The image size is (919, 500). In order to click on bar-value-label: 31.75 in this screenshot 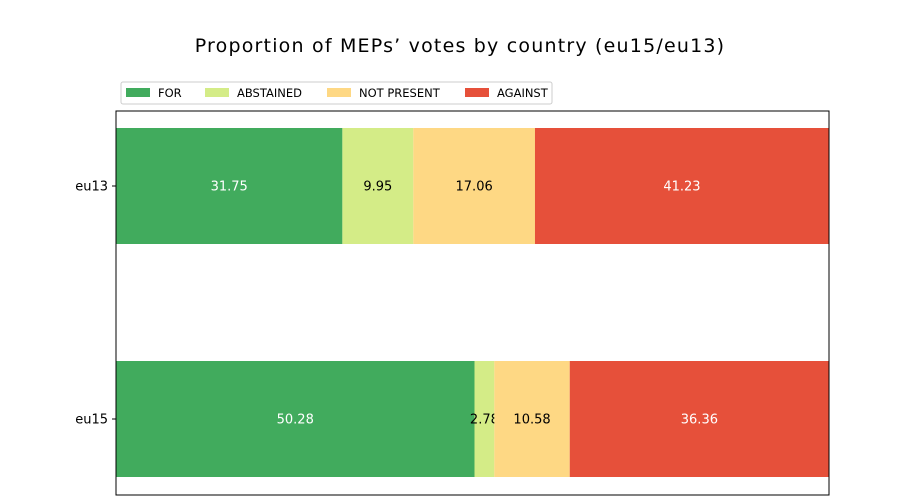, I will do `click(229, 187)`.